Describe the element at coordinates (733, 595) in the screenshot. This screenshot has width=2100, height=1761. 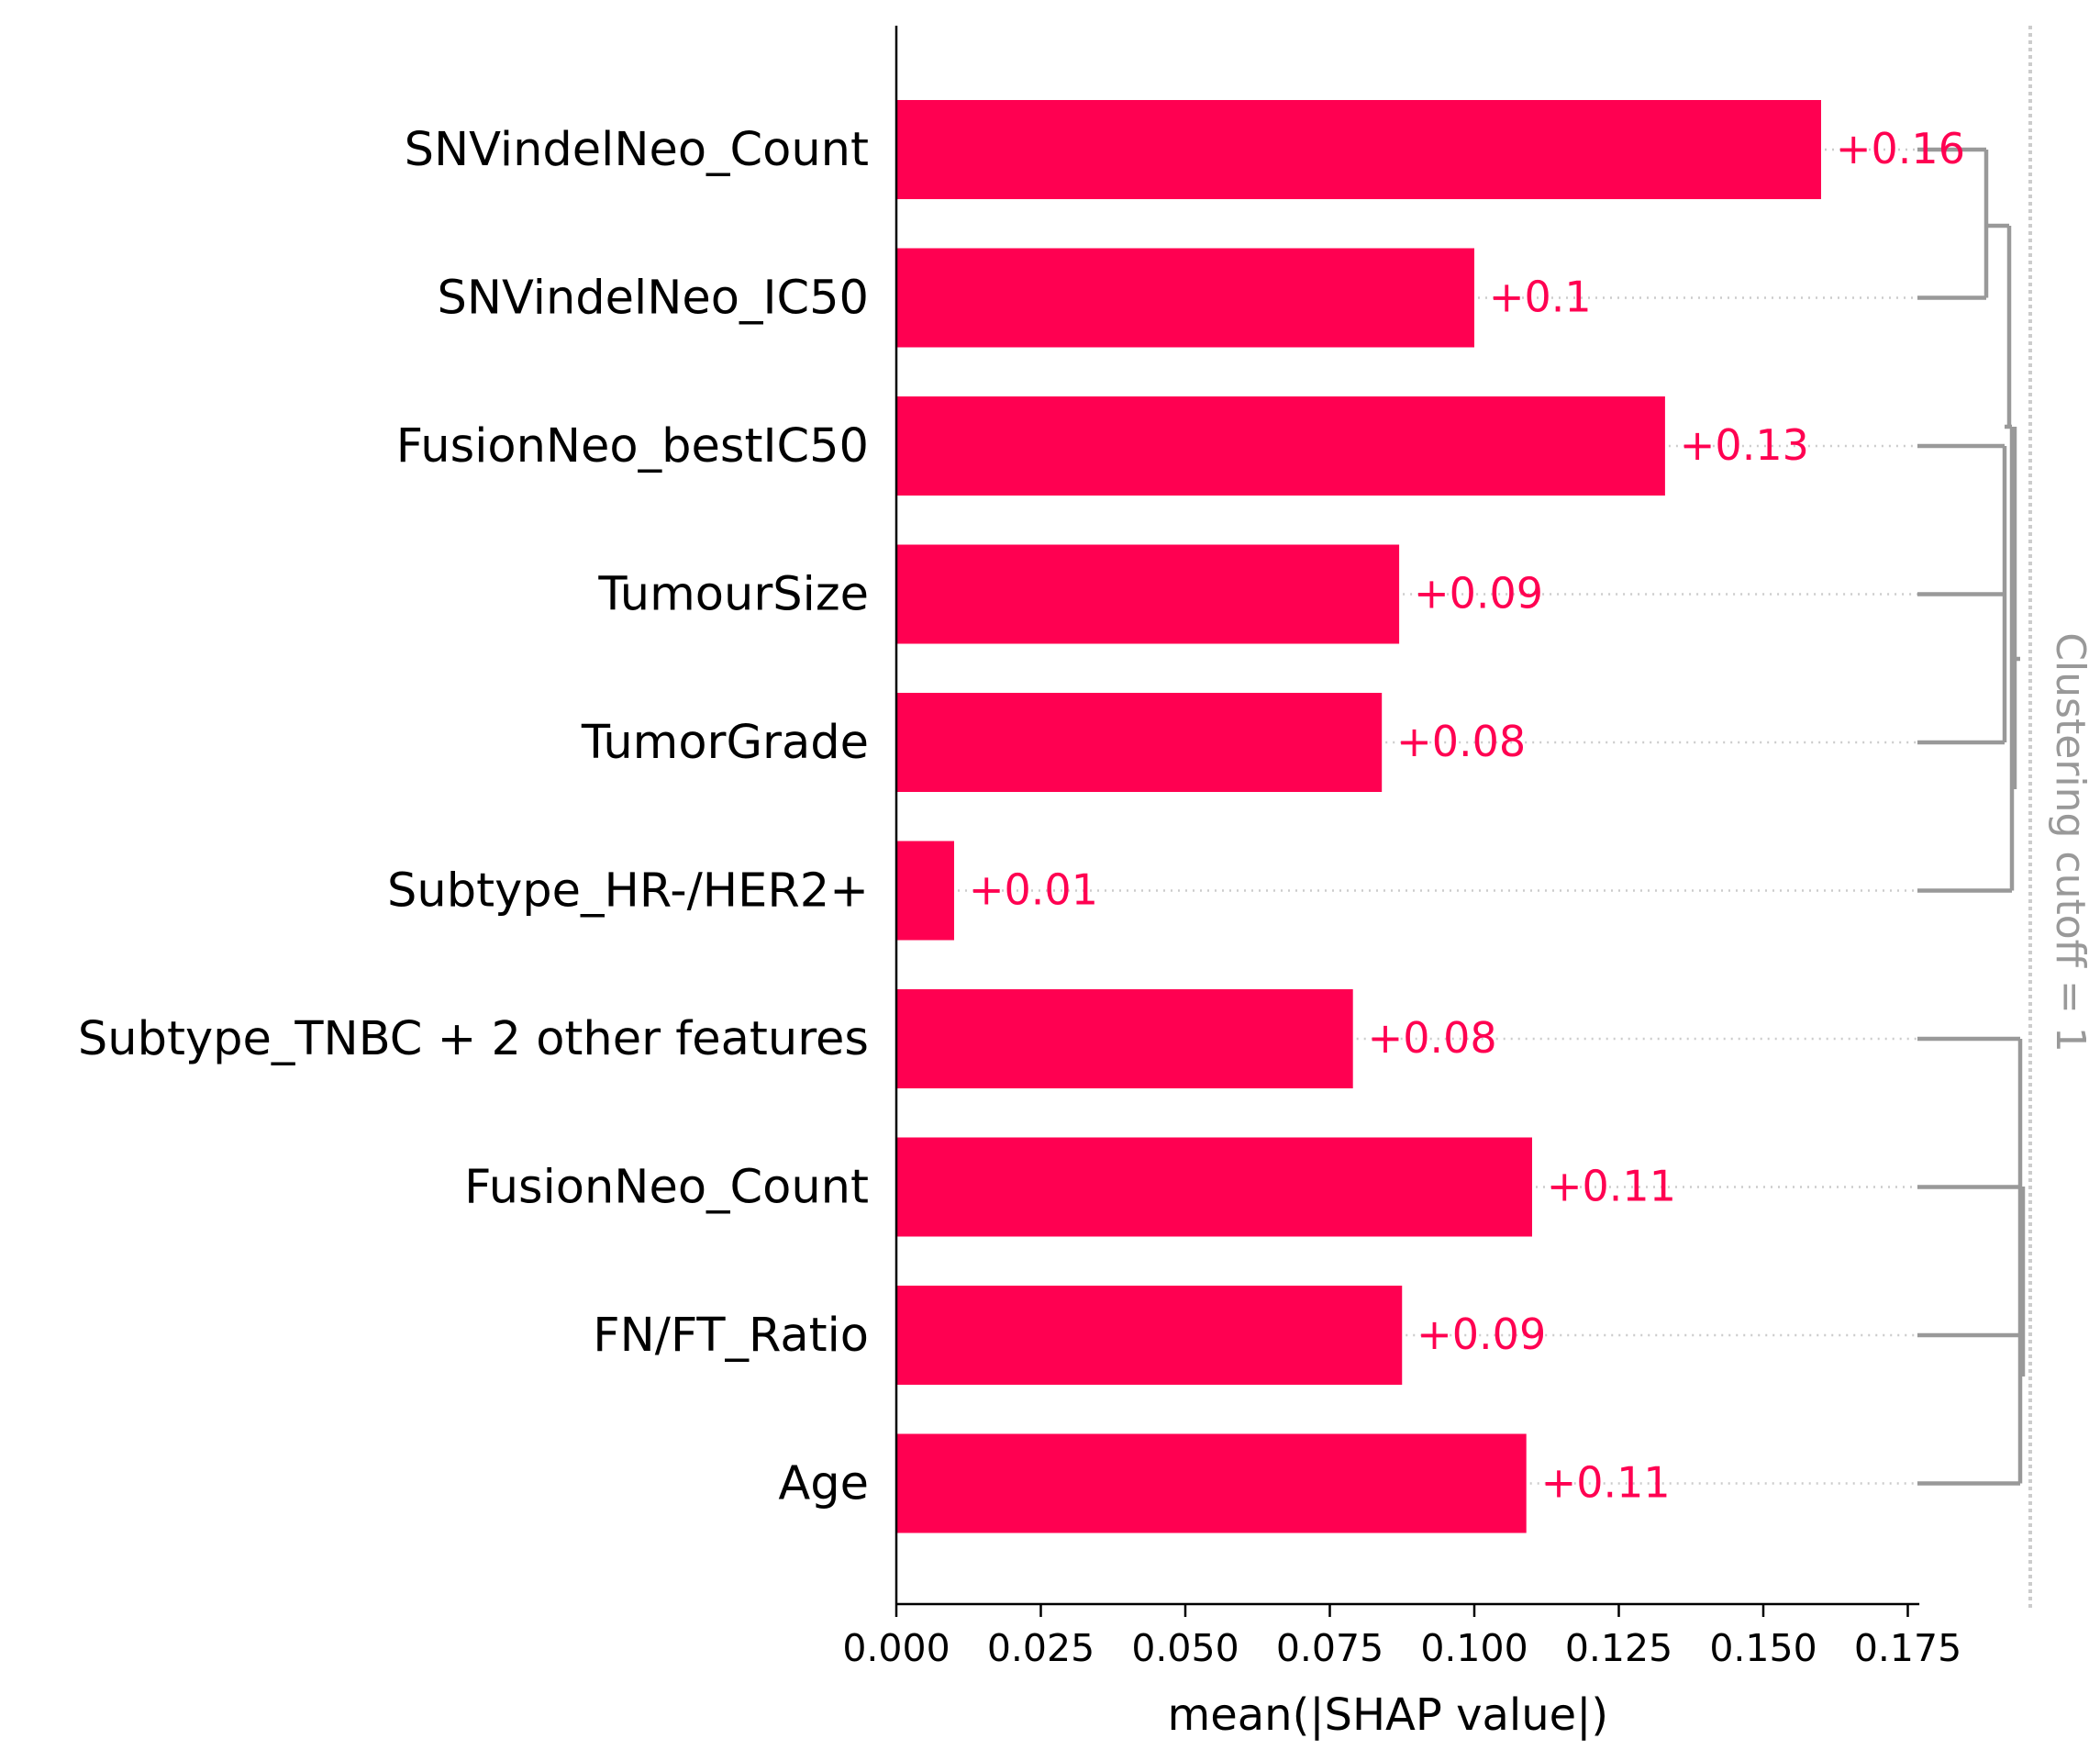
I see `feature-label: TumourSize` at that location.